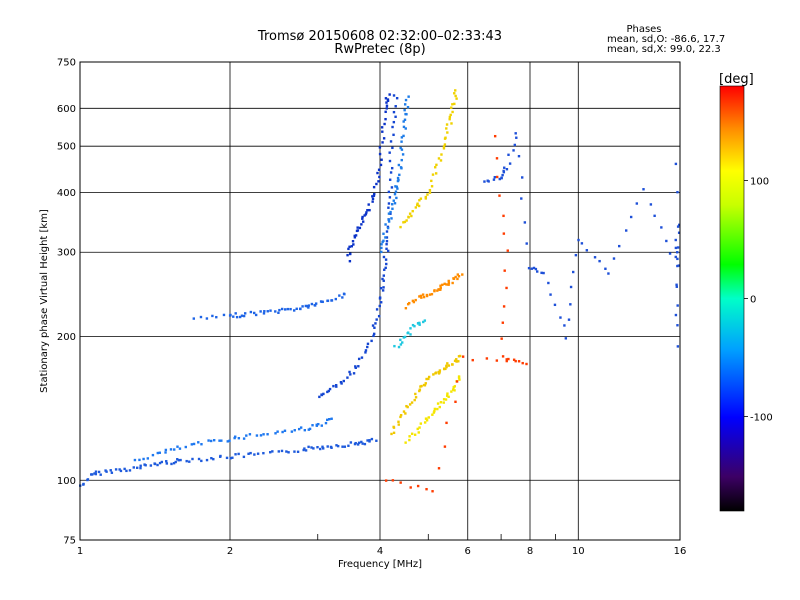  What do you see at coordinates (379, 36) in the screenshot?
I see `chart-title: Tromsø 20150608 02:32:00–02:33:43` at bounding box center [379, 36].